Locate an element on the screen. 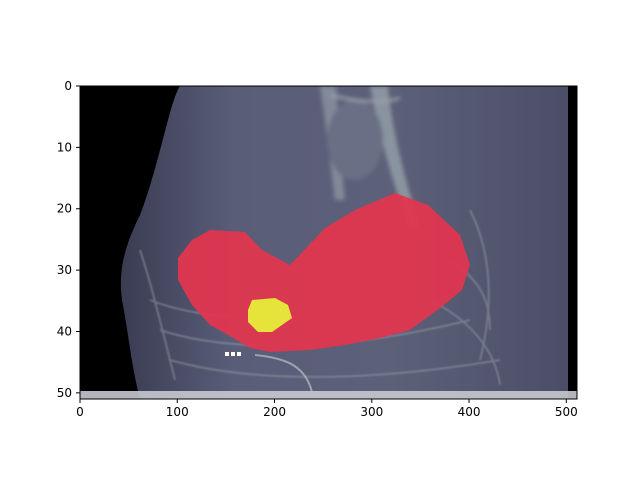  x-tick-label: 0 is located at coordinates (80, 412).